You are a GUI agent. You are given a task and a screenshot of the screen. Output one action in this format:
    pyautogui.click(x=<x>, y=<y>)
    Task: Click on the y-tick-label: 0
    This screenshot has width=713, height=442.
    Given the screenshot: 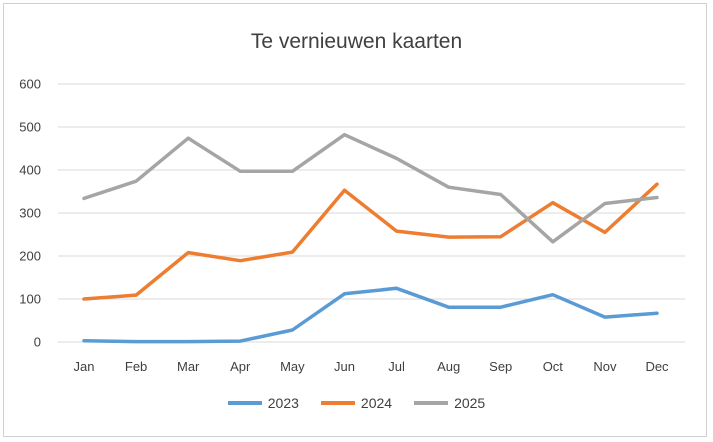 What is the action you would take?
    pyautogui.click(x=37, y=342)
    